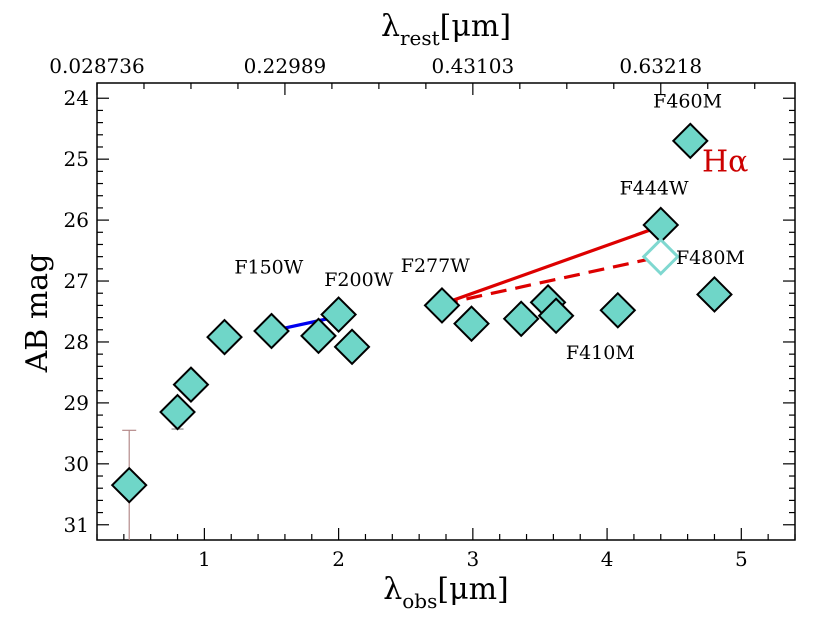 The image size is (825, 637). Describe the element at coordinates (76, 342) in the screenshot. I see `y-tick-label: 28` at that location.